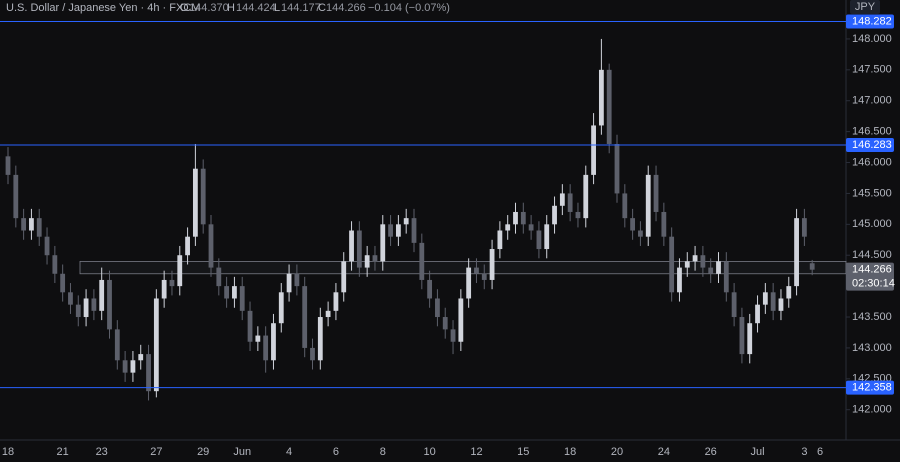 This screenshot has width=900, height=462. Describe the element at coordinates (872, 224) in the screenshot. I see `y-tick-label: 145.000` at that location.